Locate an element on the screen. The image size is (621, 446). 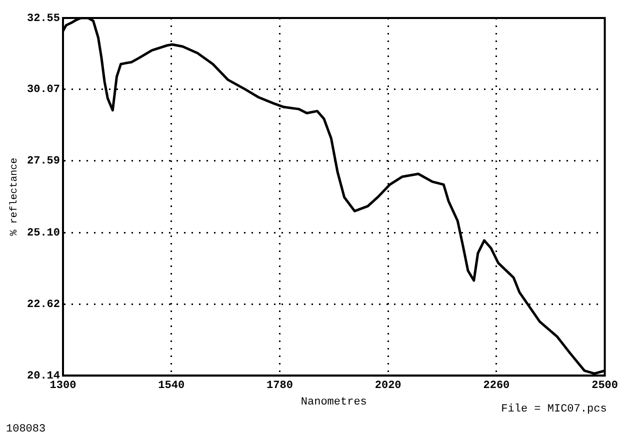
x-tick-label: 2020 is located at coordinates (388, 386).